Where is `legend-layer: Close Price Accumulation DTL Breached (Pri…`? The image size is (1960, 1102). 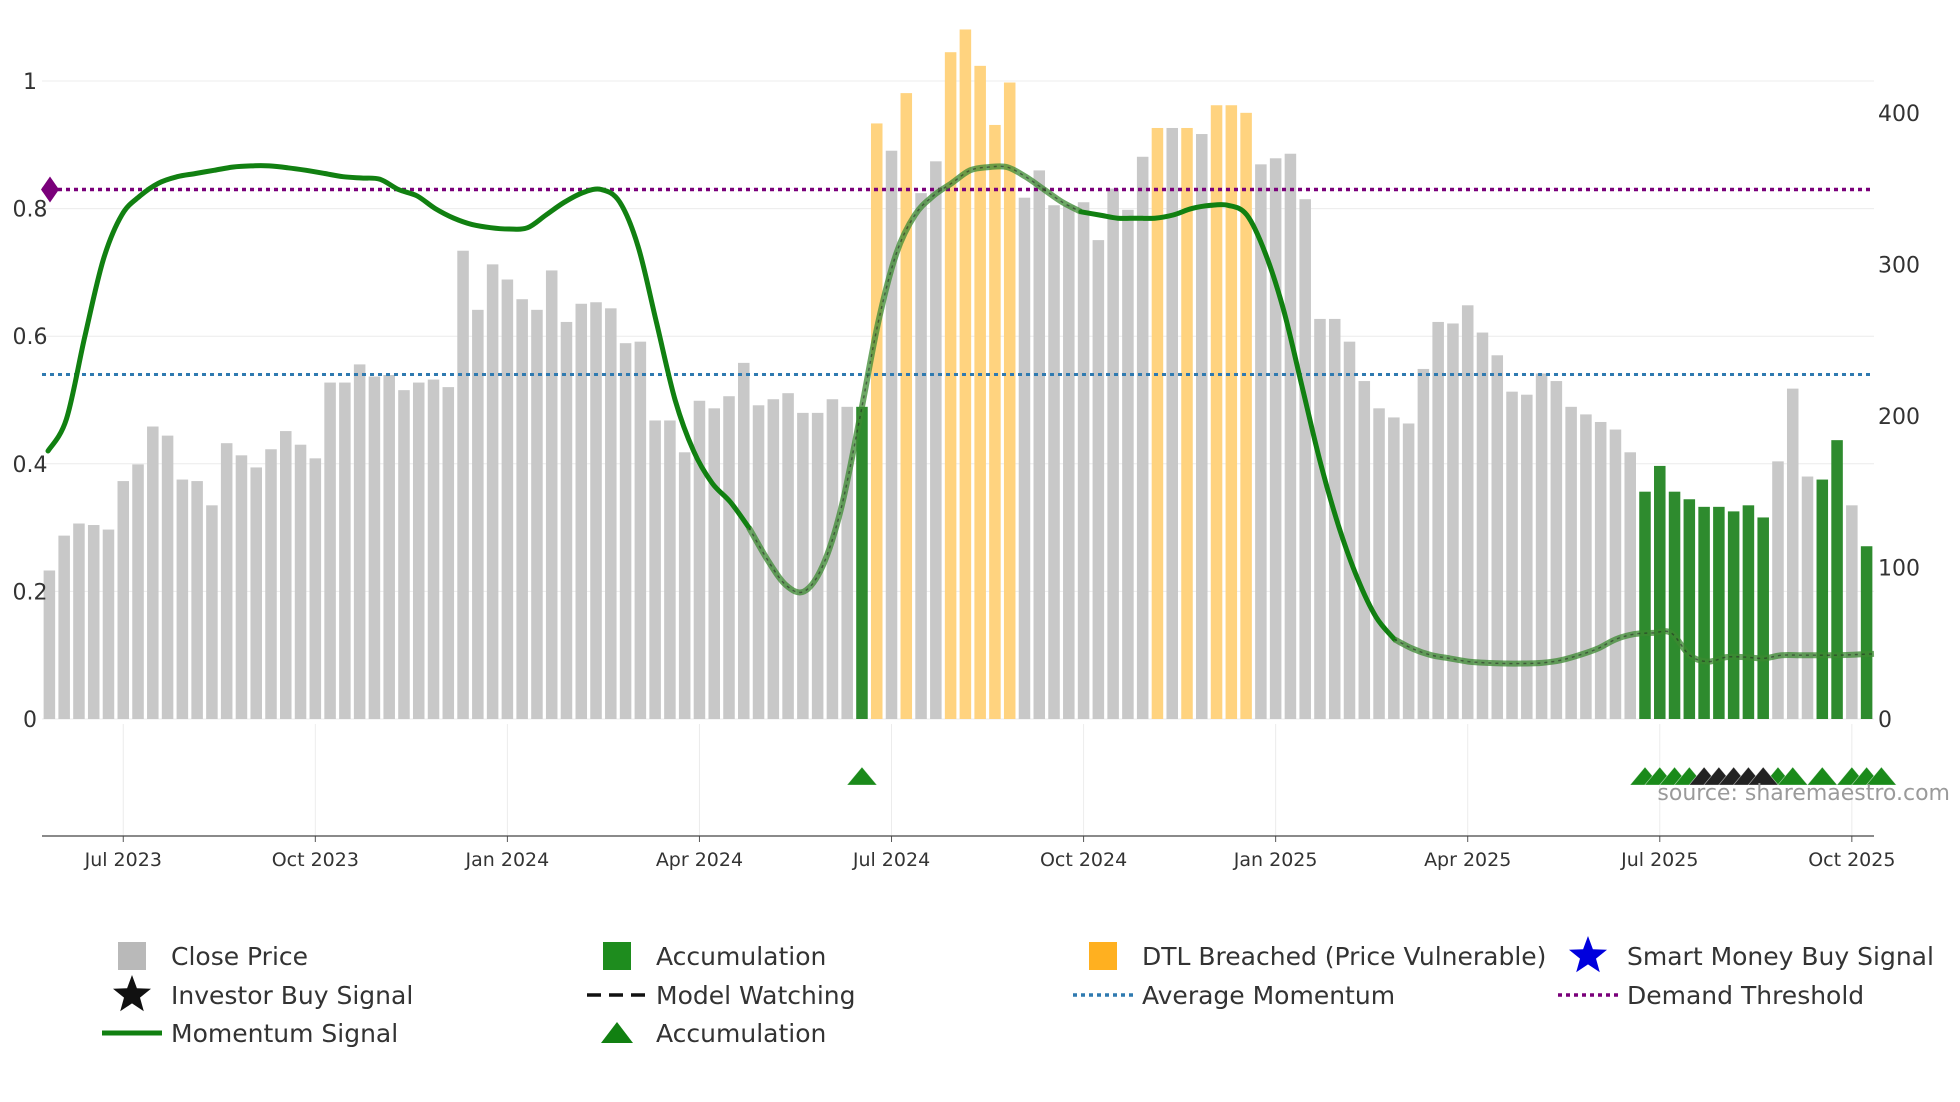
legend-layer: Close Price Accumulation DTL Breached (Pri… is located at coordinates (1018, 992).